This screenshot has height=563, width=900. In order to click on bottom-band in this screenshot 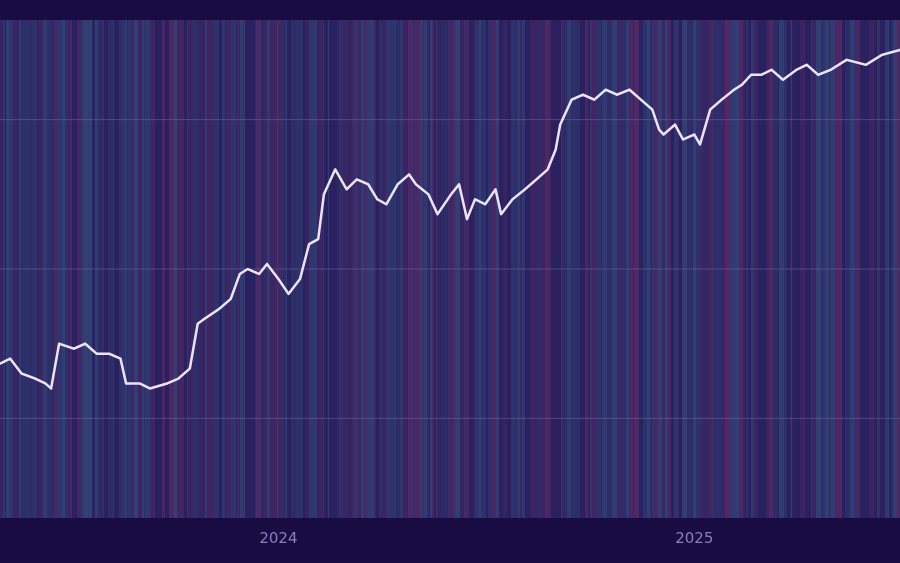, I will do `click(450, 540)`.